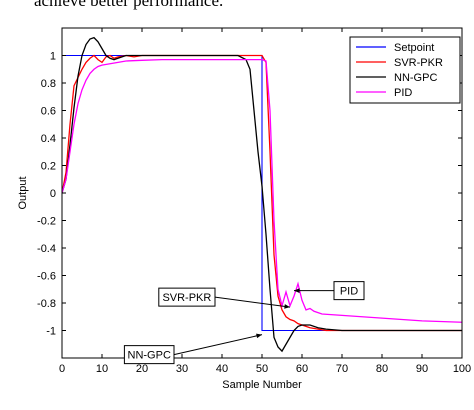  Describe the element at coordinates (342, 369) in the screenshot. I see `x-tick-label: 70` at that location.